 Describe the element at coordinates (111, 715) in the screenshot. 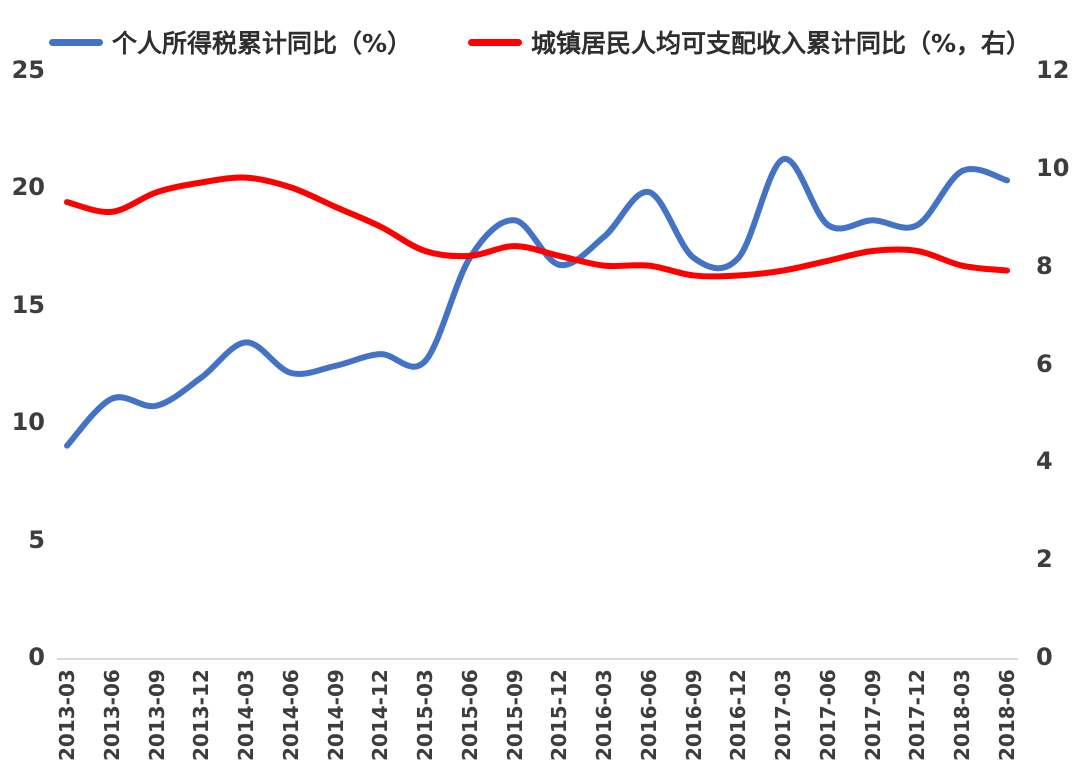

I see `x-axis-tick-2013-06: 2013-06` at that location.